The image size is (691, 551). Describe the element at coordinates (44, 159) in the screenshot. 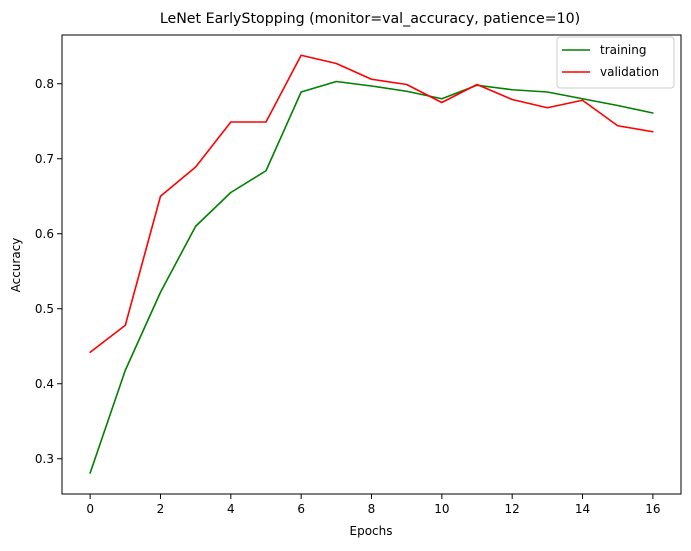

I see `y-tick-label: 0.7` at that location.